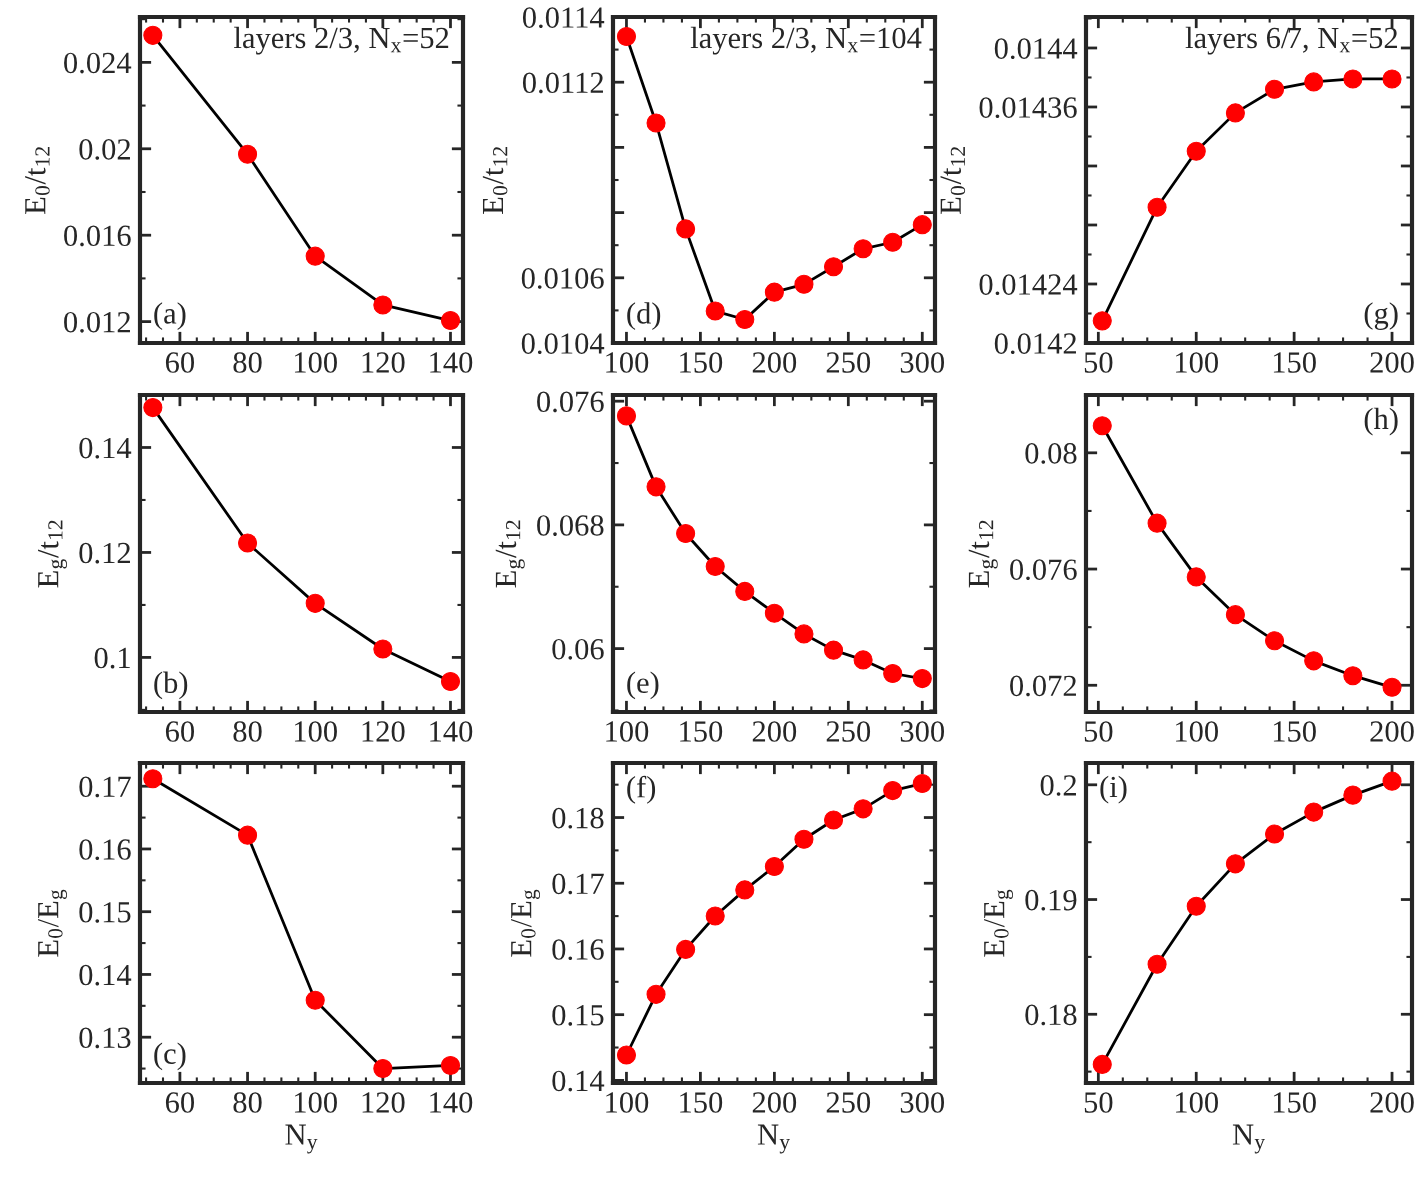 Image resolution: width=1424 pixels, height=1193 pixels. I want to click on y-tick-label: 0.068, so click(570, 525).